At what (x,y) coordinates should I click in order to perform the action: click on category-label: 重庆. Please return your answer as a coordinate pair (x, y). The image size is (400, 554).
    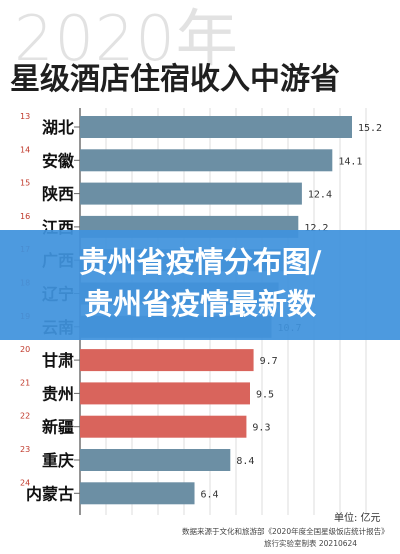
    Looking at the image, I should click on (58, 460).